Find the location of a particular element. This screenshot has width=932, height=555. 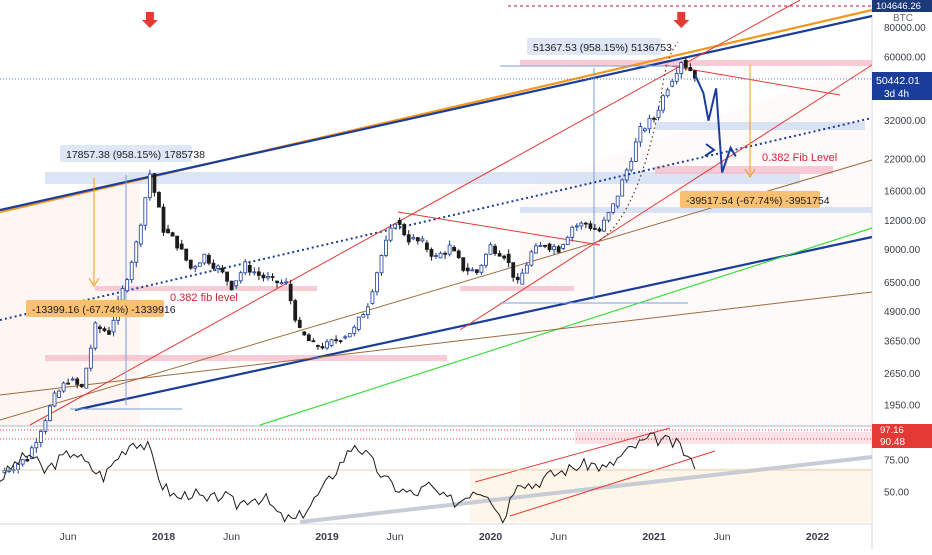

red-arrow-down-icon is located at coordinates (149, 20).